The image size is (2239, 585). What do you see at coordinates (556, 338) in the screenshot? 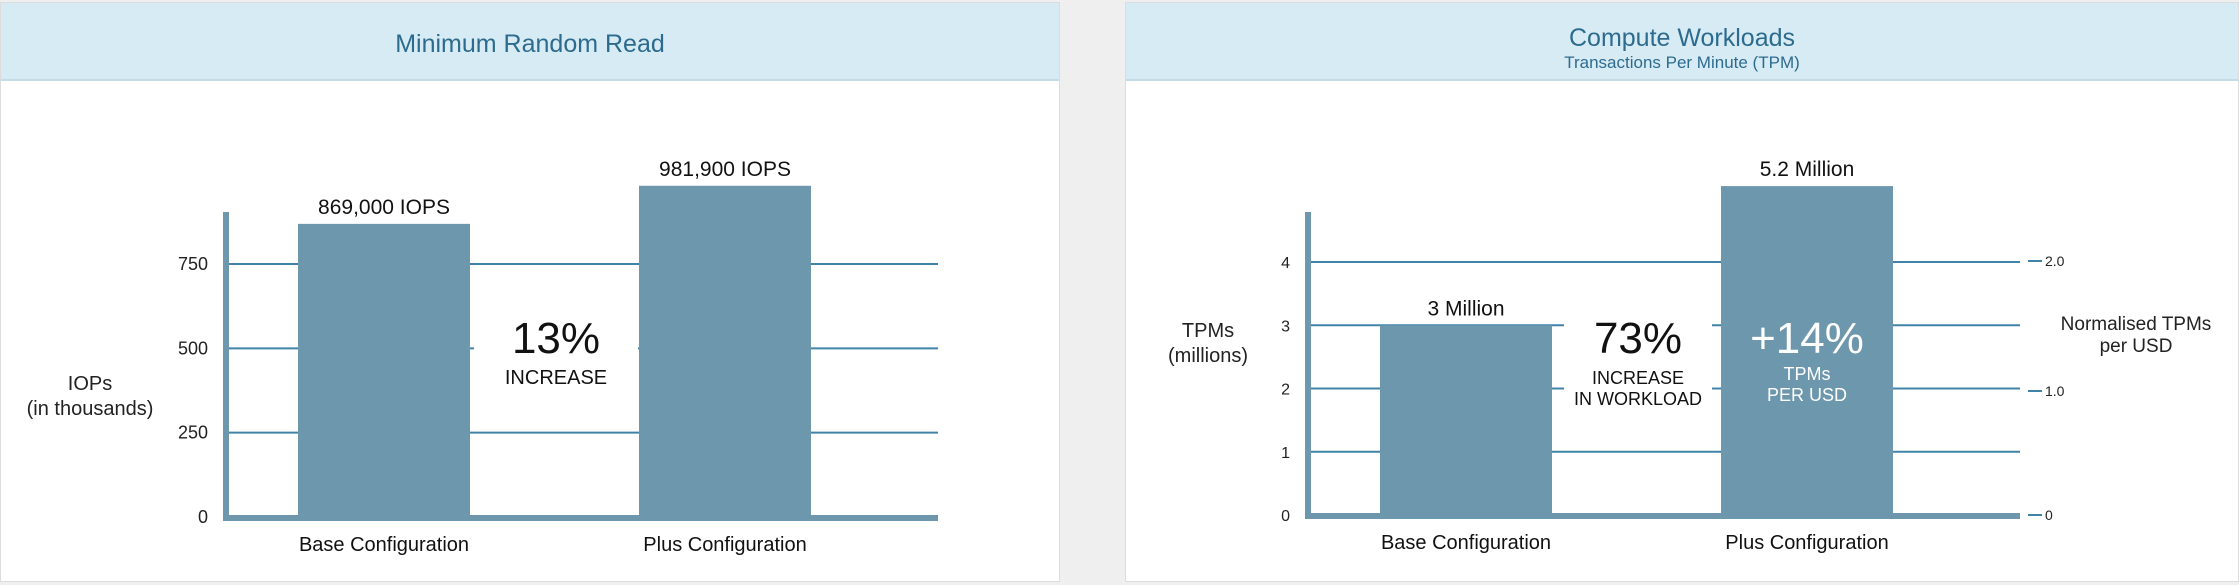
I see `callout-percentage: 13%` at bounding box center [556, 338].